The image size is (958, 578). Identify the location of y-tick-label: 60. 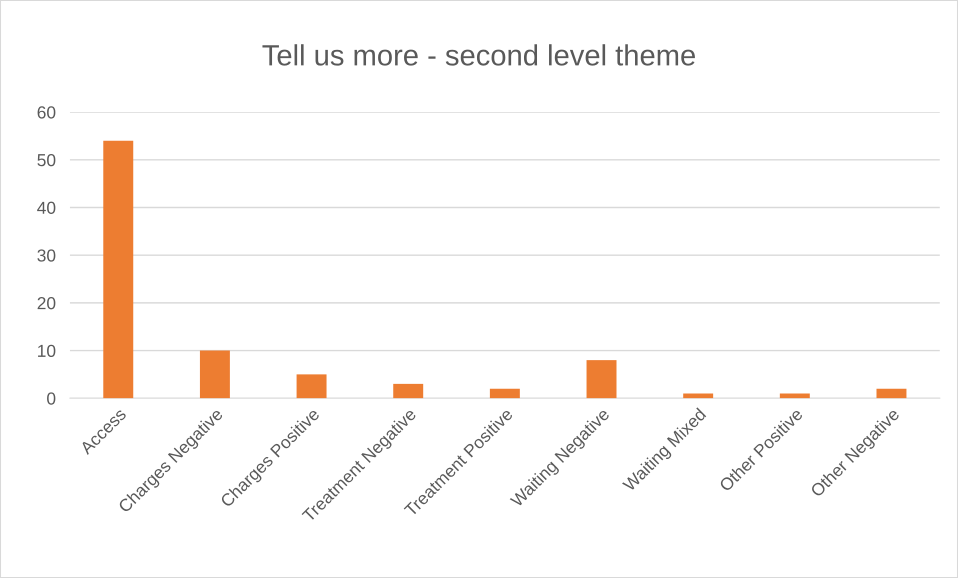
(47, 112).